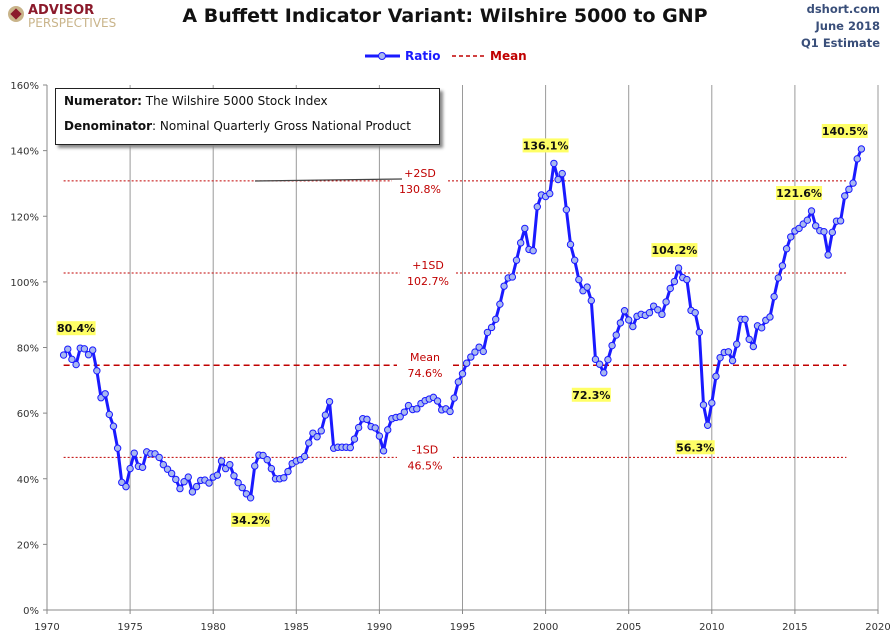 The height and width of the screenshot is (640, 890). I want to click on source-estimate: Q1 Estimate, so click(840, 43).